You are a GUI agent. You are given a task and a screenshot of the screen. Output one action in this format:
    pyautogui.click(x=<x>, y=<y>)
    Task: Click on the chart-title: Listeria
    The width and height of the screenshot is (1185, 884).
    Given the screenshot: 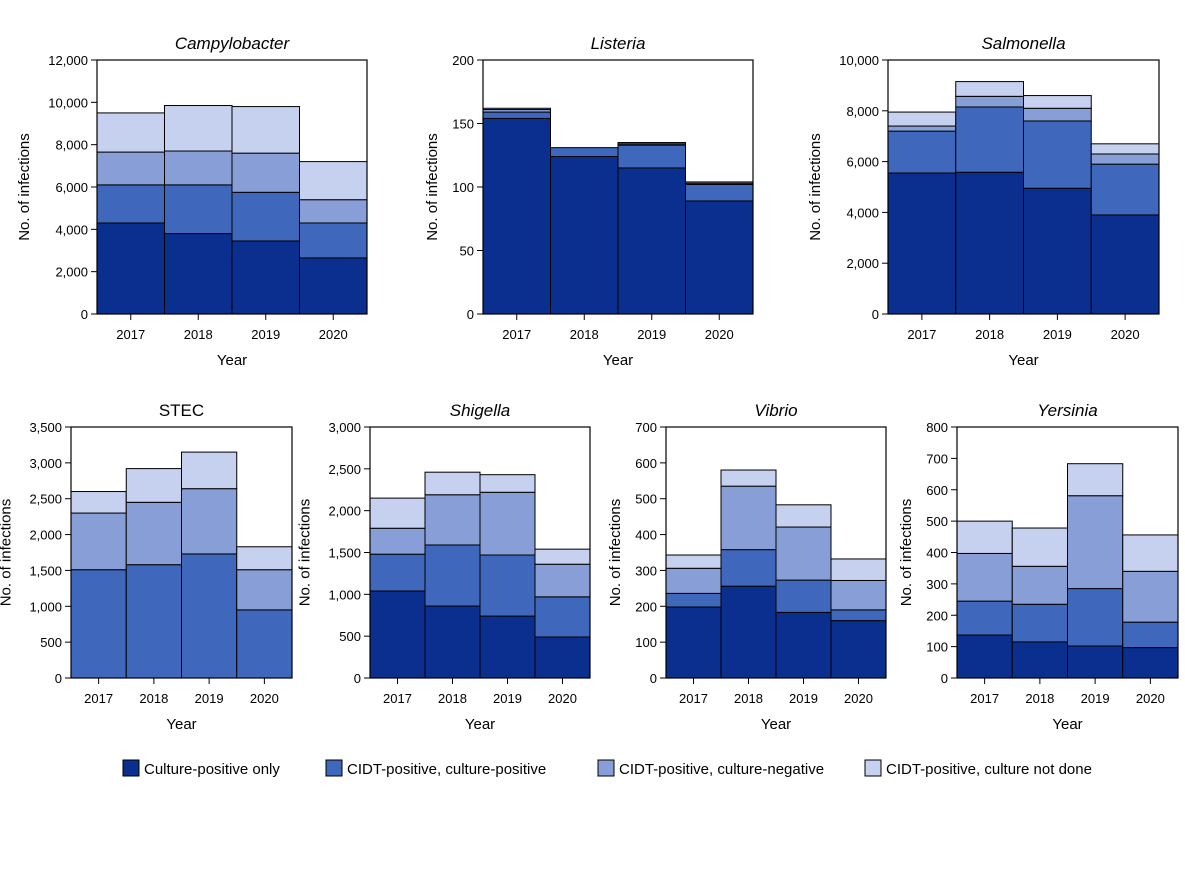 What is the action you would take?
    pyautogui.click(x=618, y=43)
    